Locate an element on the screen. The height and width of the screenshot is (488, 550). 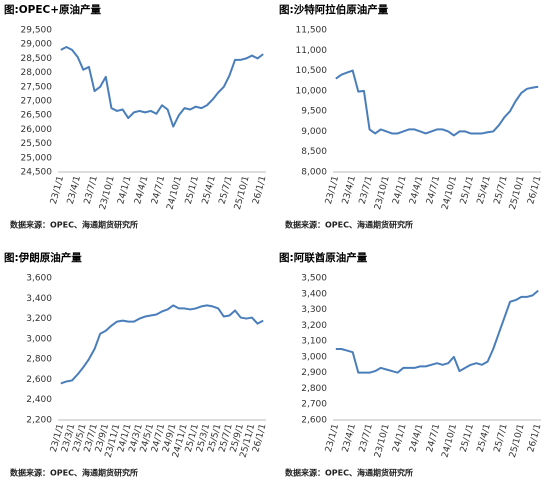
chart-title: 图:沙特阿拉伯原油产量 is located at coordinates (334, 9).